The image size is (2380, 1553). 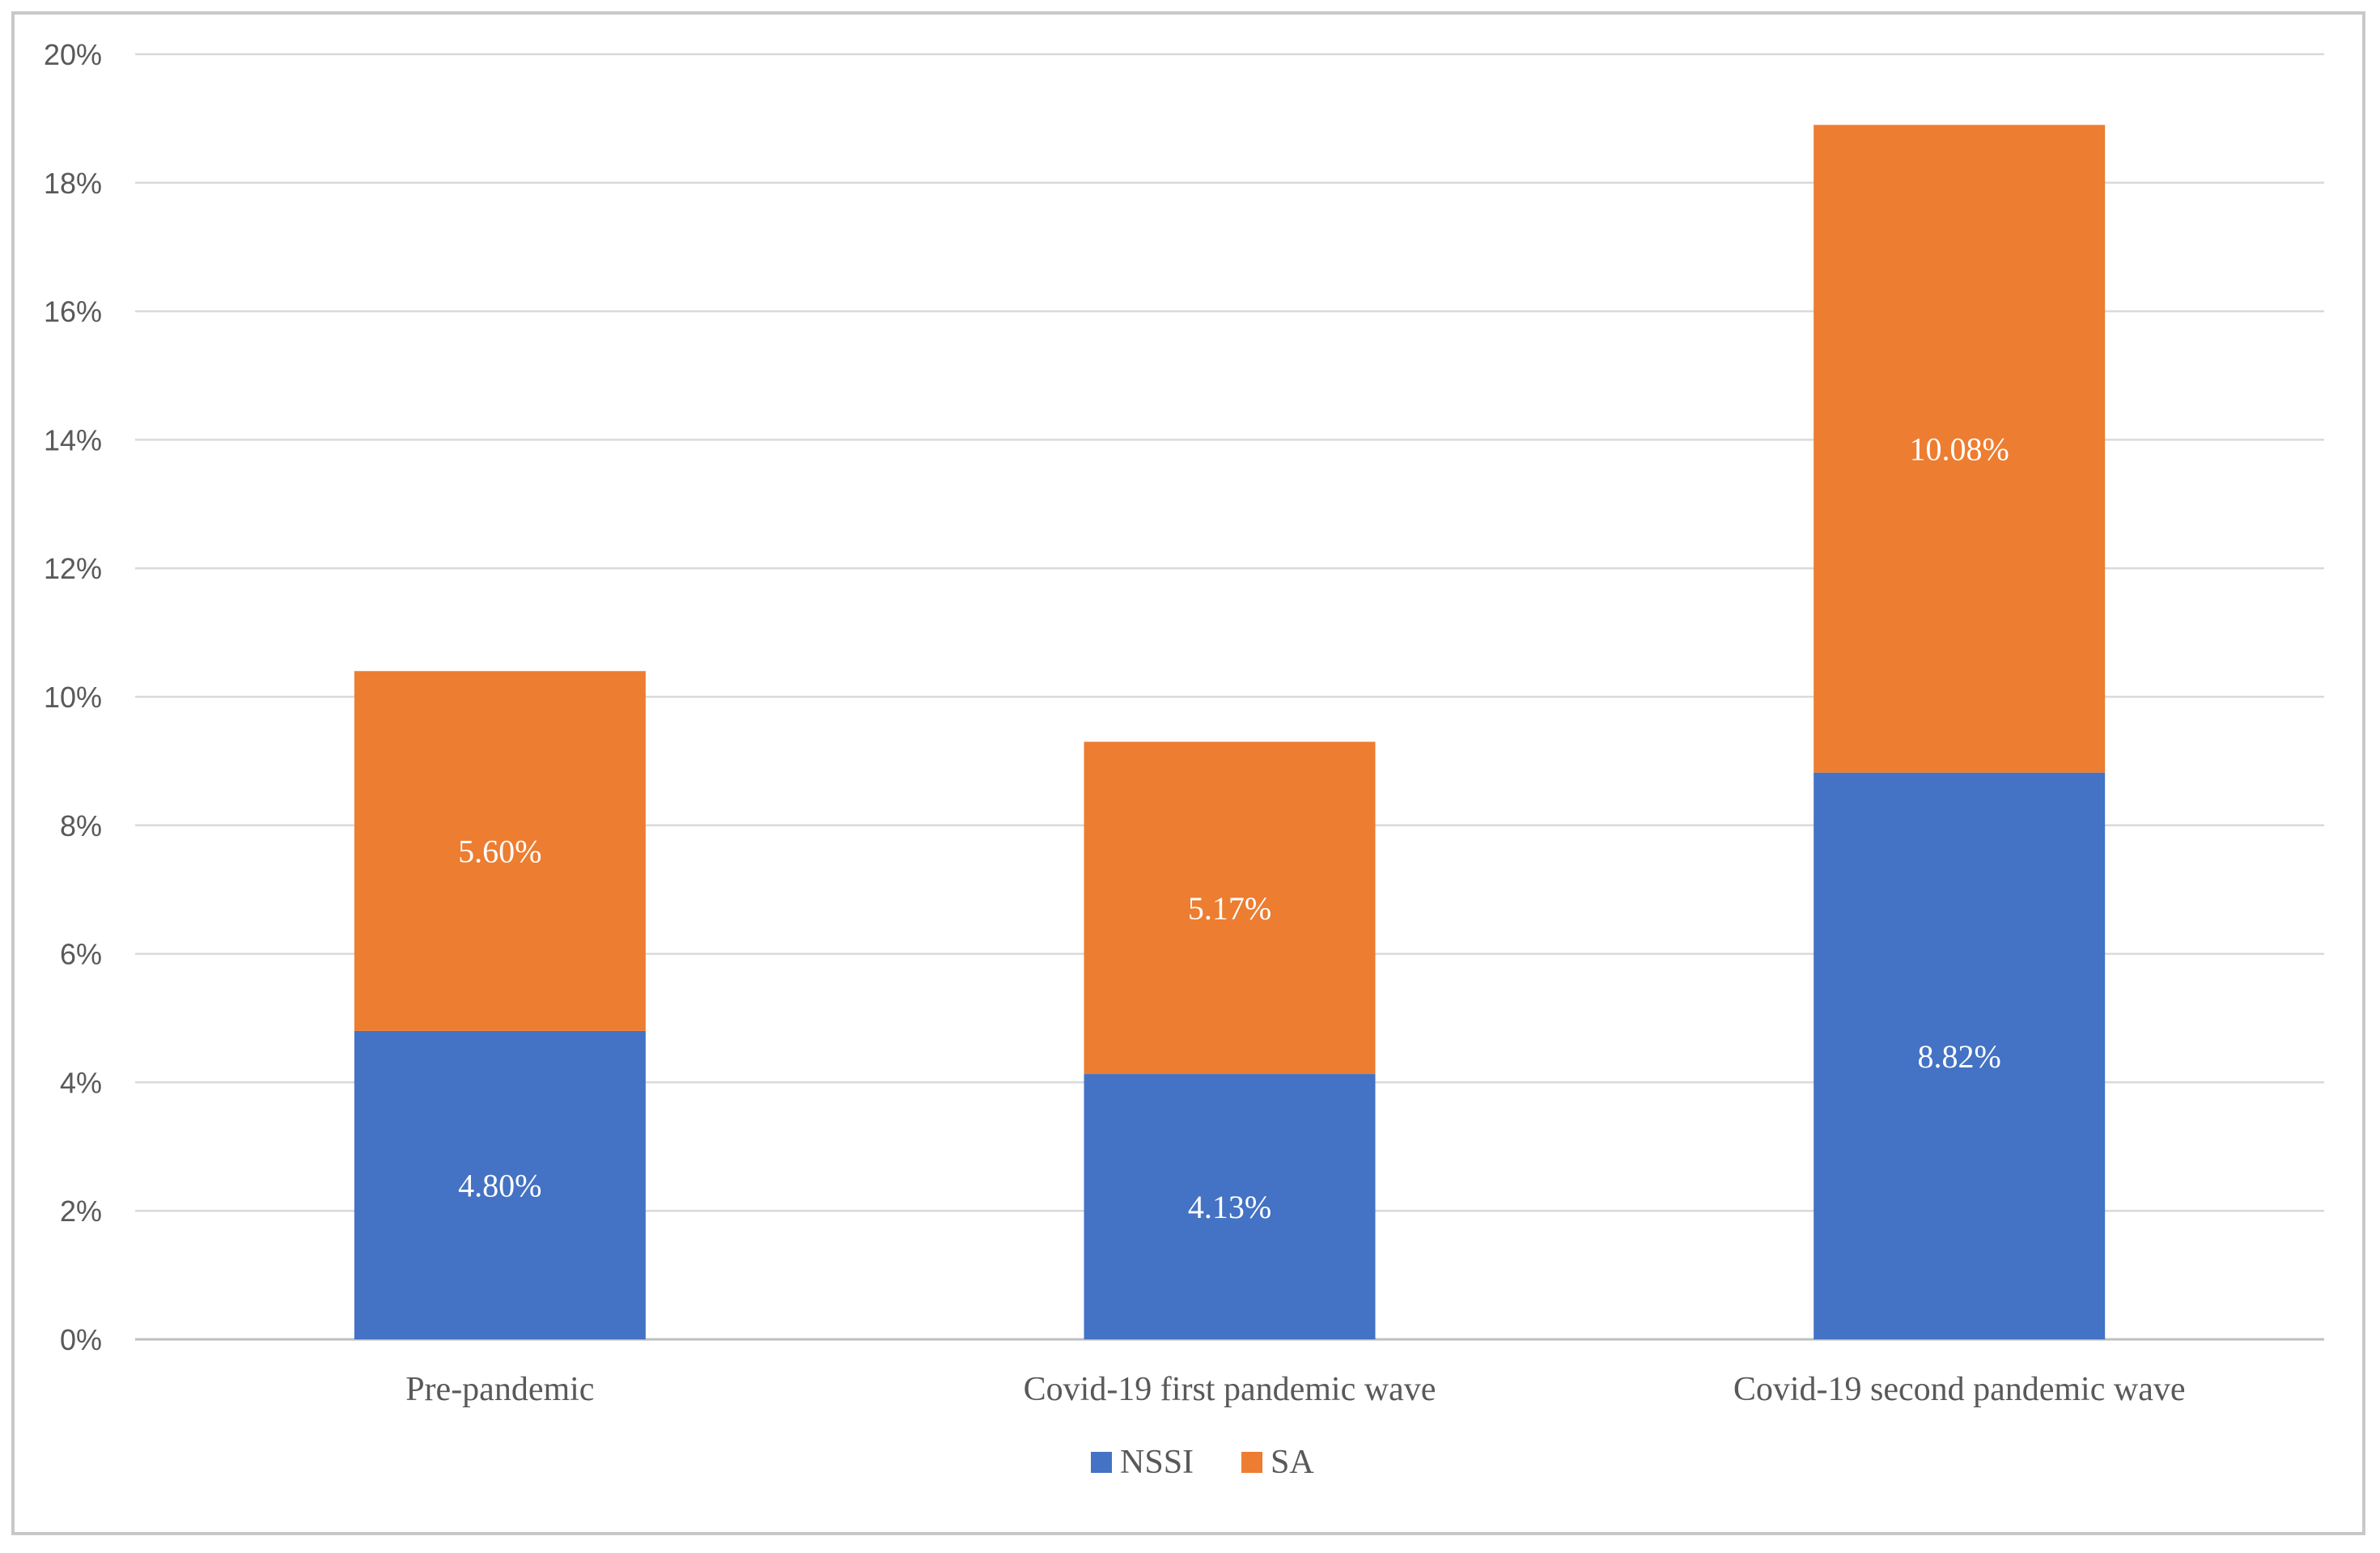 I want to click on legend-swatch-sa, so click(x=1251, y=1462).